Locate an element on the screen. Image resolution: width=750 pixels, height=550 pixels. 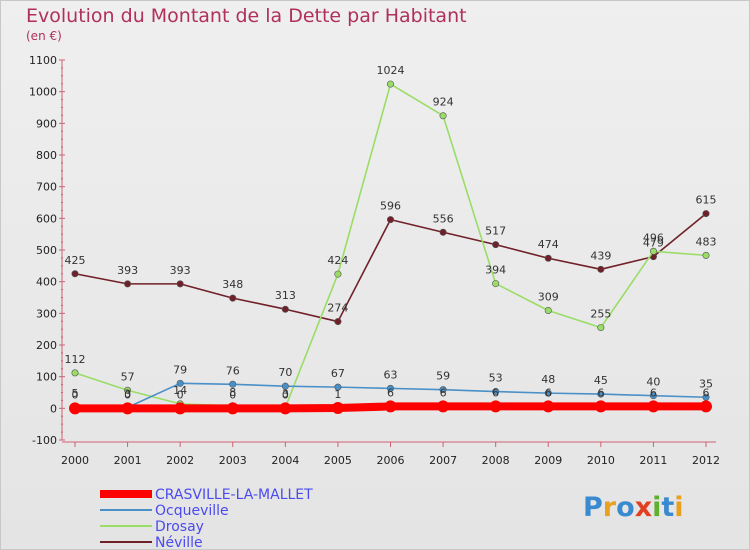
legend-label: Drosay is located at coordinates (179, 527).